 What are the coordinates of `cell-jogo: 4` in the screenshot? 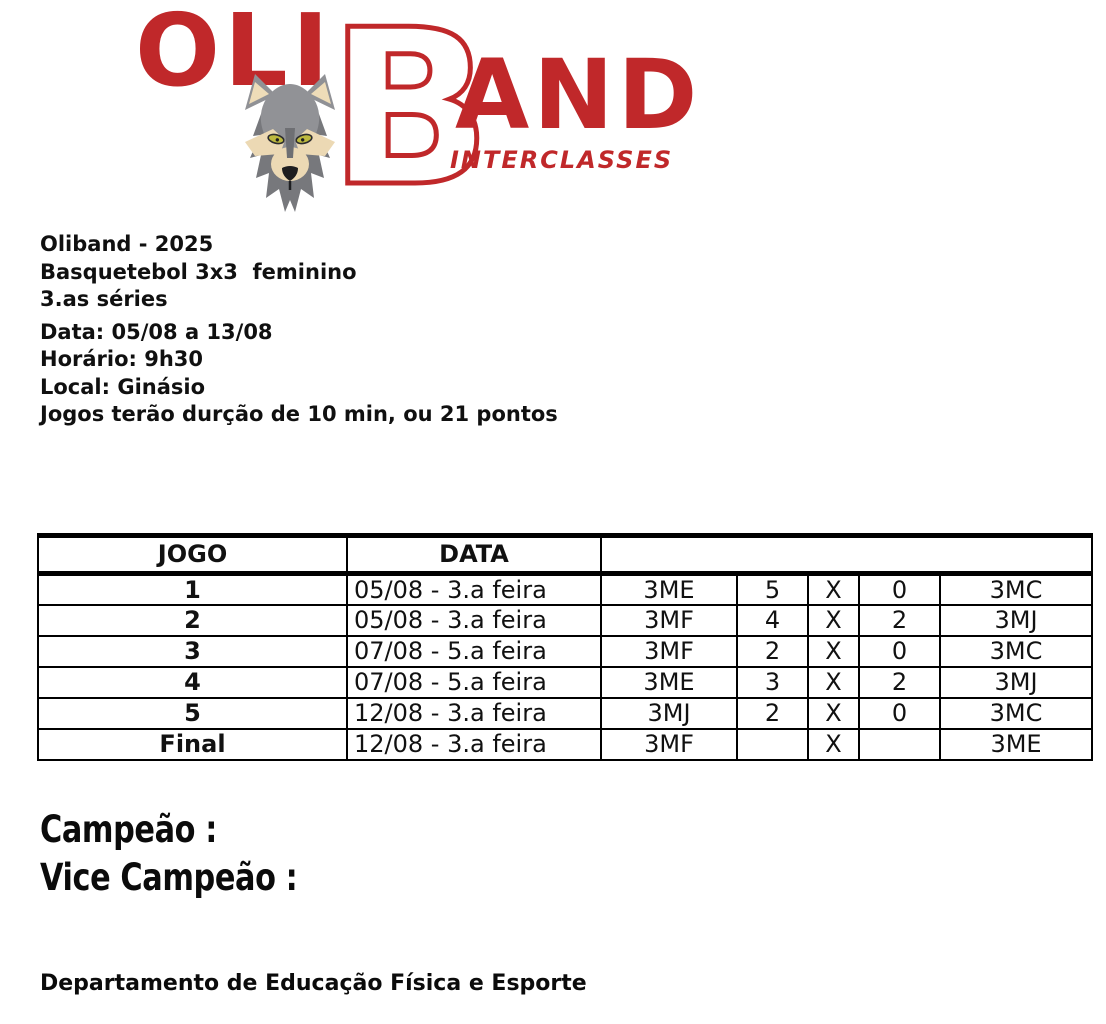 It's located at (192, 682).